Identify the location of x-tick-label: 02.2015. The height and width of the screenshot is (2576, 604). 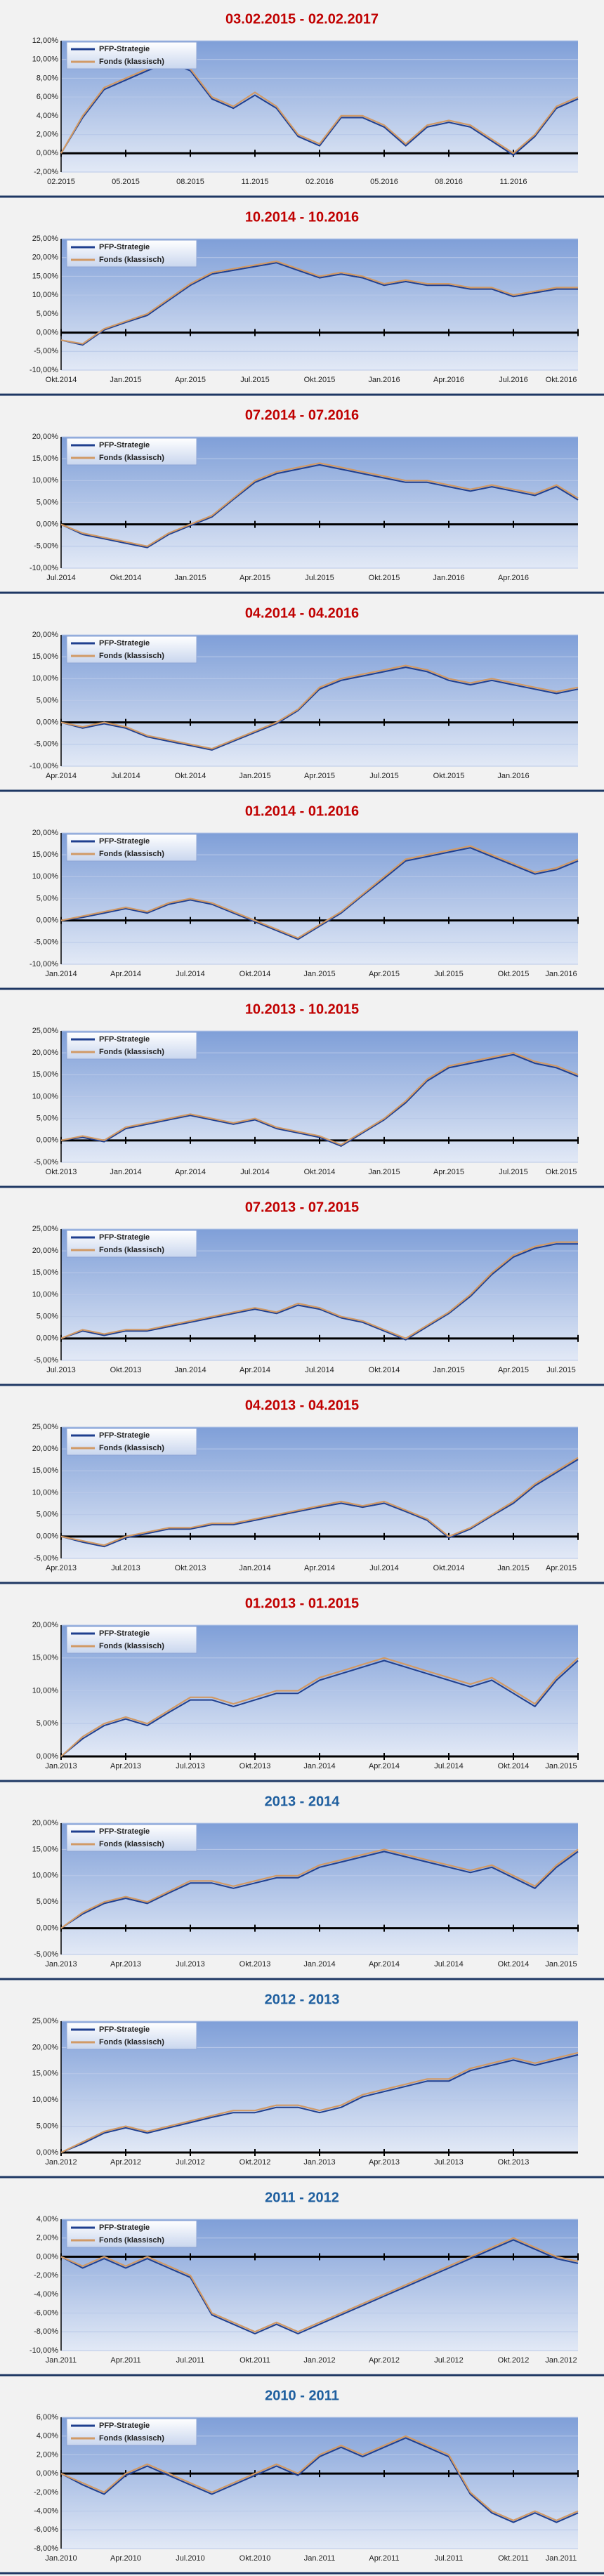
(61, 182).